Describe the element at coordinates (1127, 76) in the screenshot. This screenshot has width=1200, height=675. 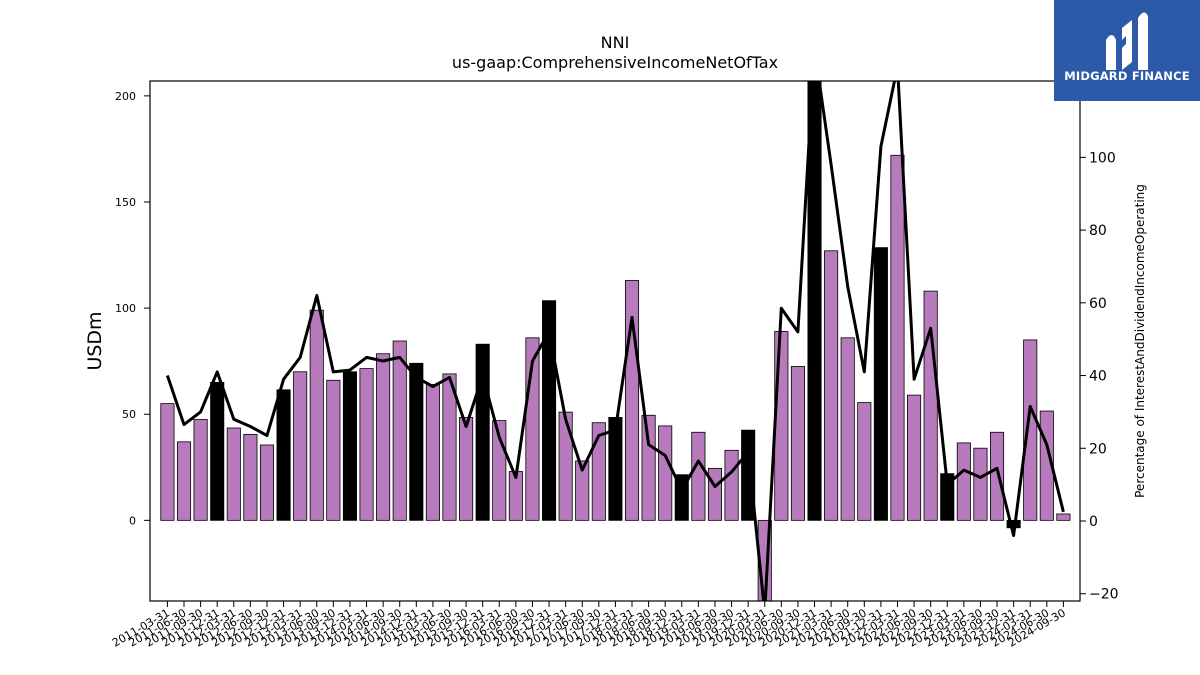
I see `logo-text: MIDGARD FINANCE` at that location.